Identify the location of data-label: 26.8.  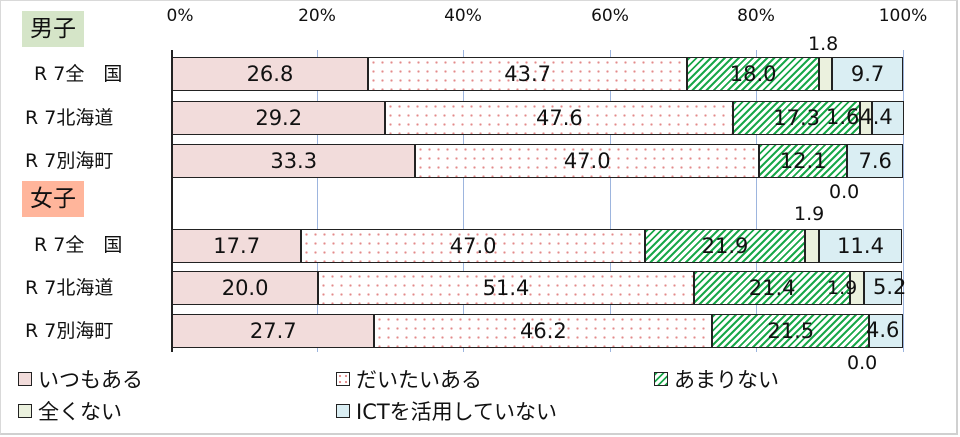
(270, 74).